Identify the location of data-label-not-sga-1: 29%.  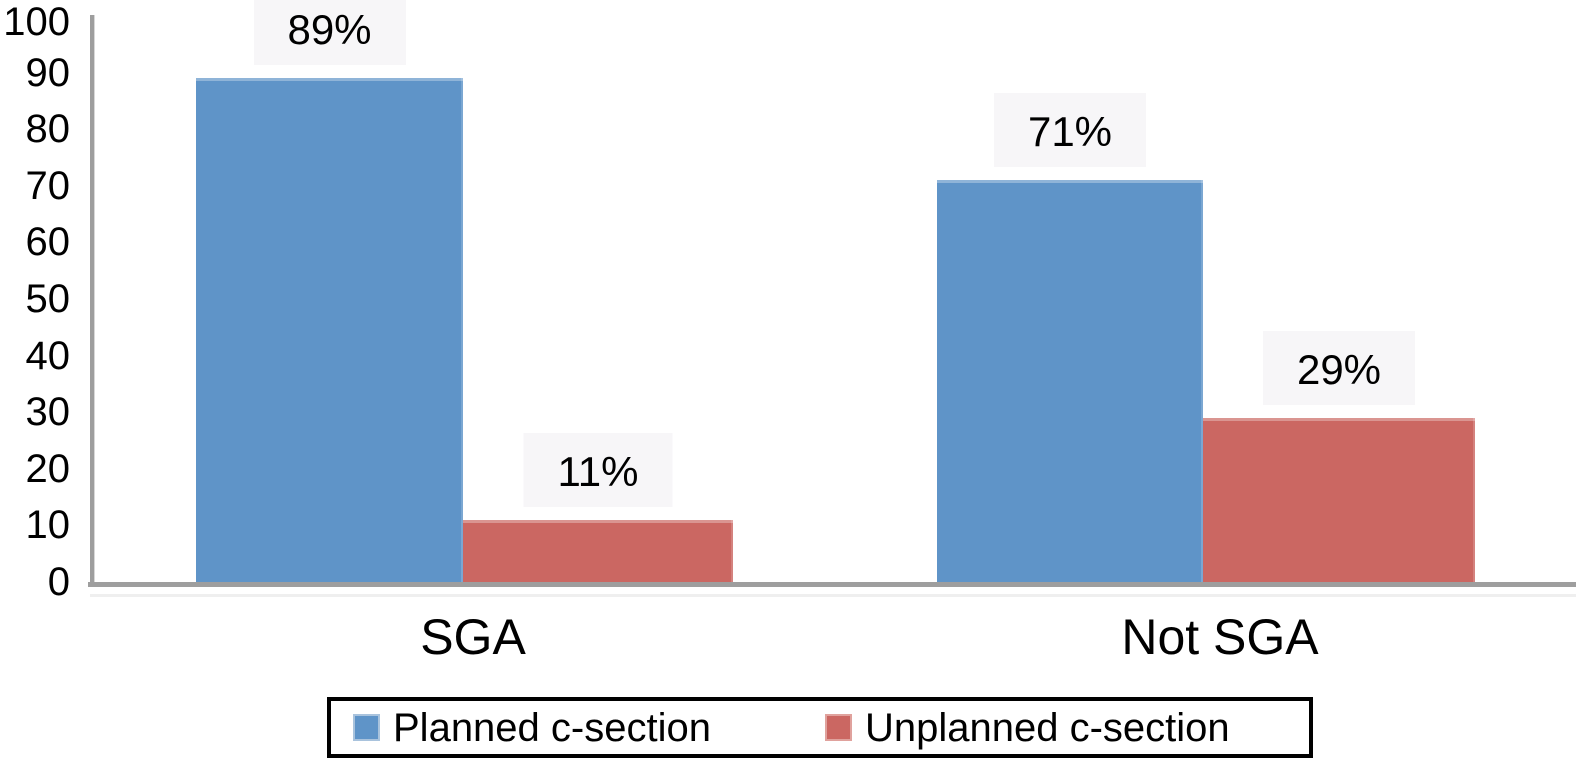
(1339, 367).